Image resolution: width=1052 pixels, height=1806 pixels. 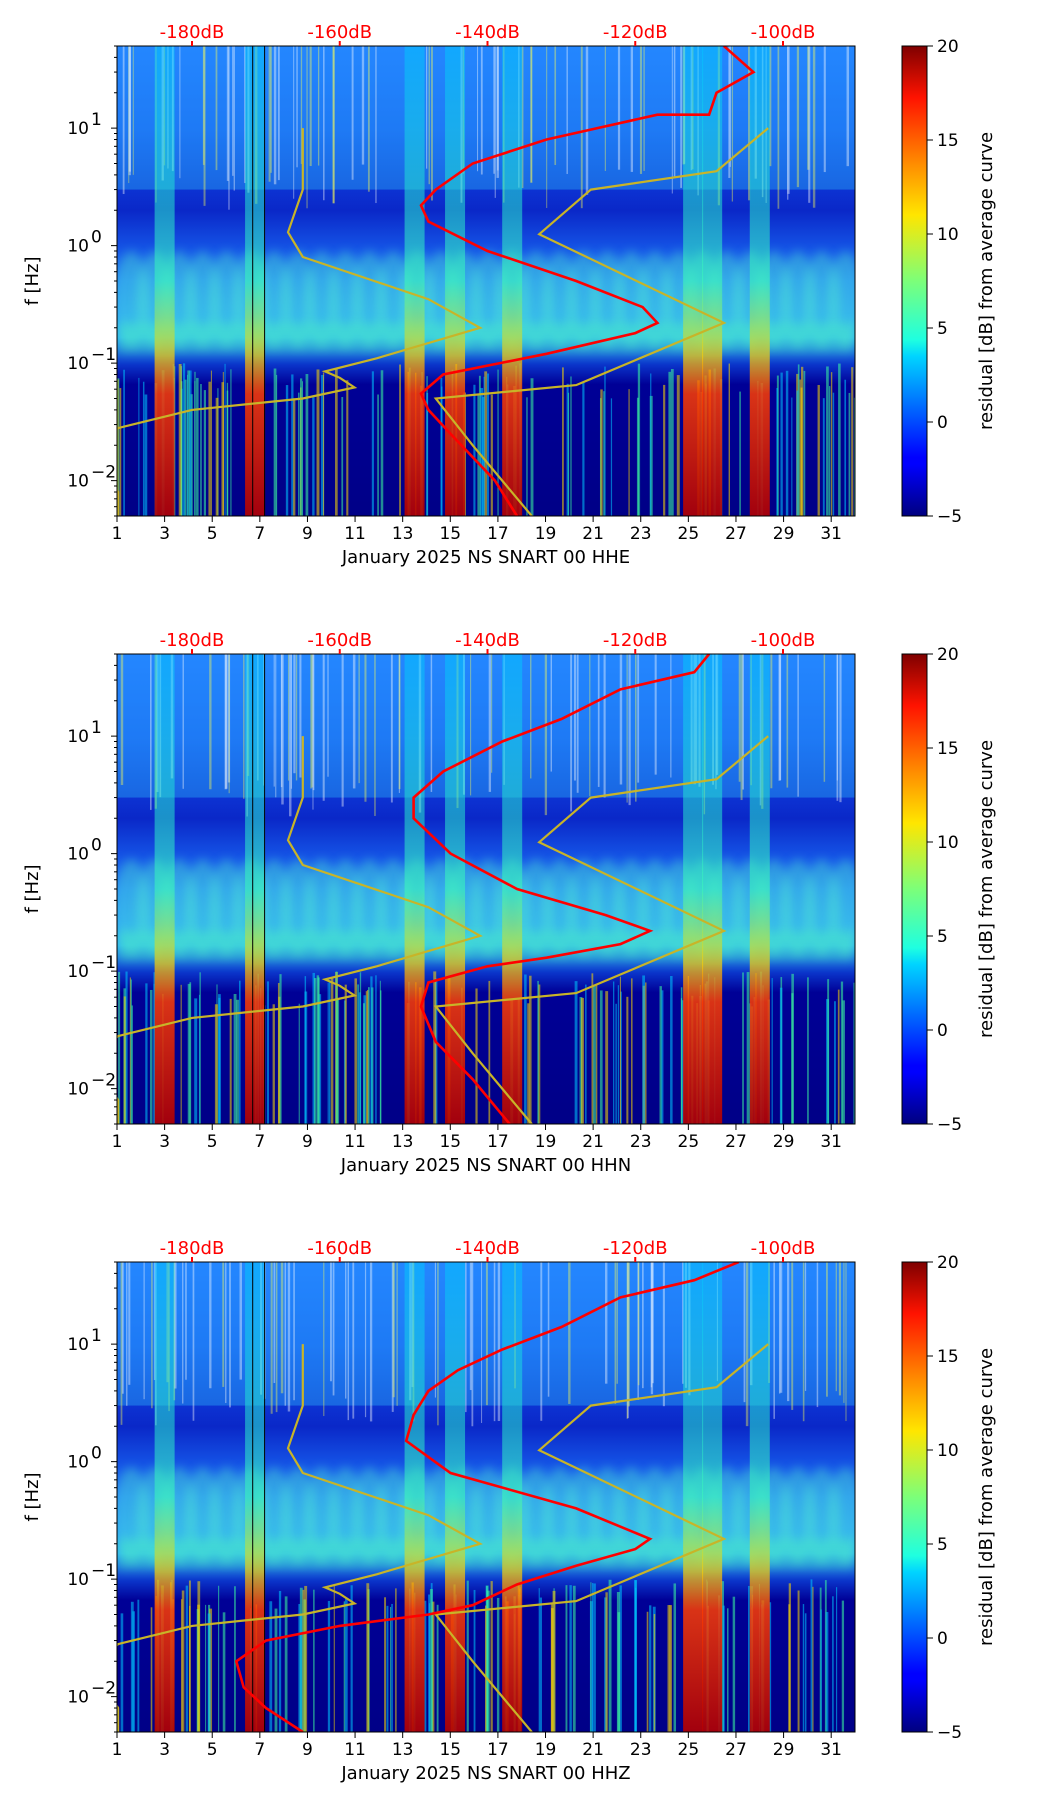 I want to click on hf-band, so click(x=486, y=1334).